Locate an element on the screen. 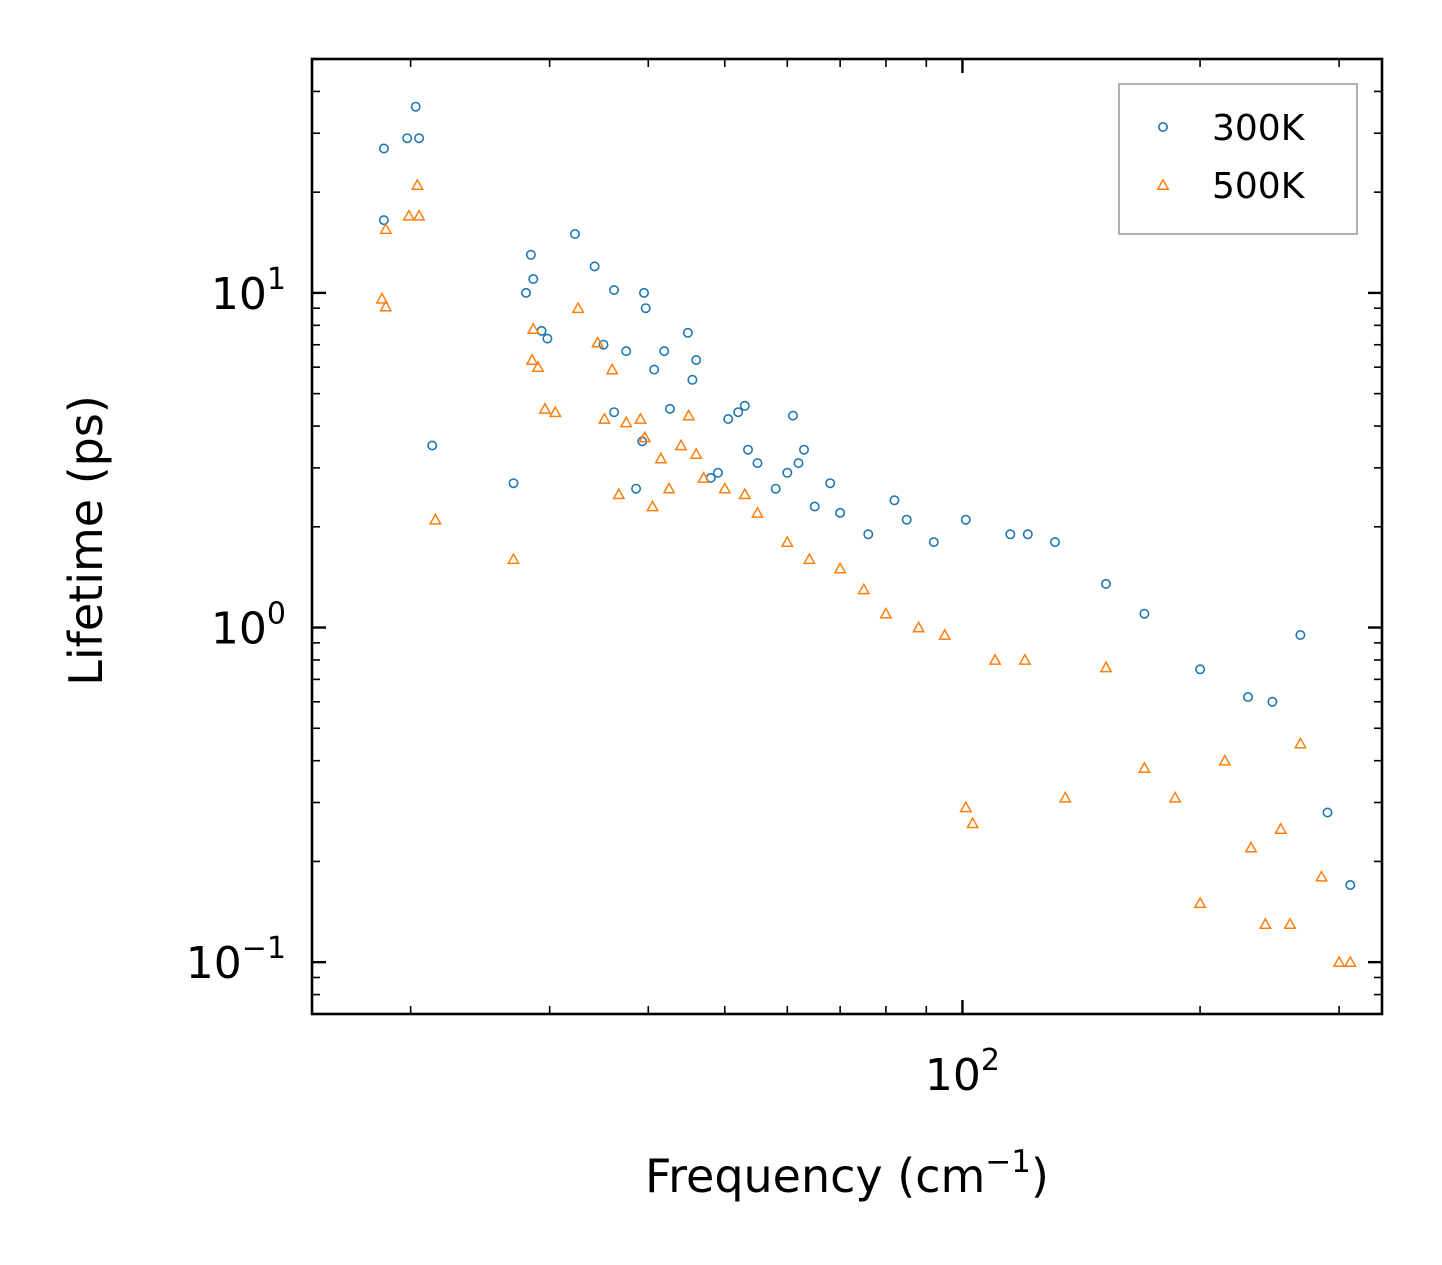  y-tick-label: 101 is located at coordinates (248, 291).